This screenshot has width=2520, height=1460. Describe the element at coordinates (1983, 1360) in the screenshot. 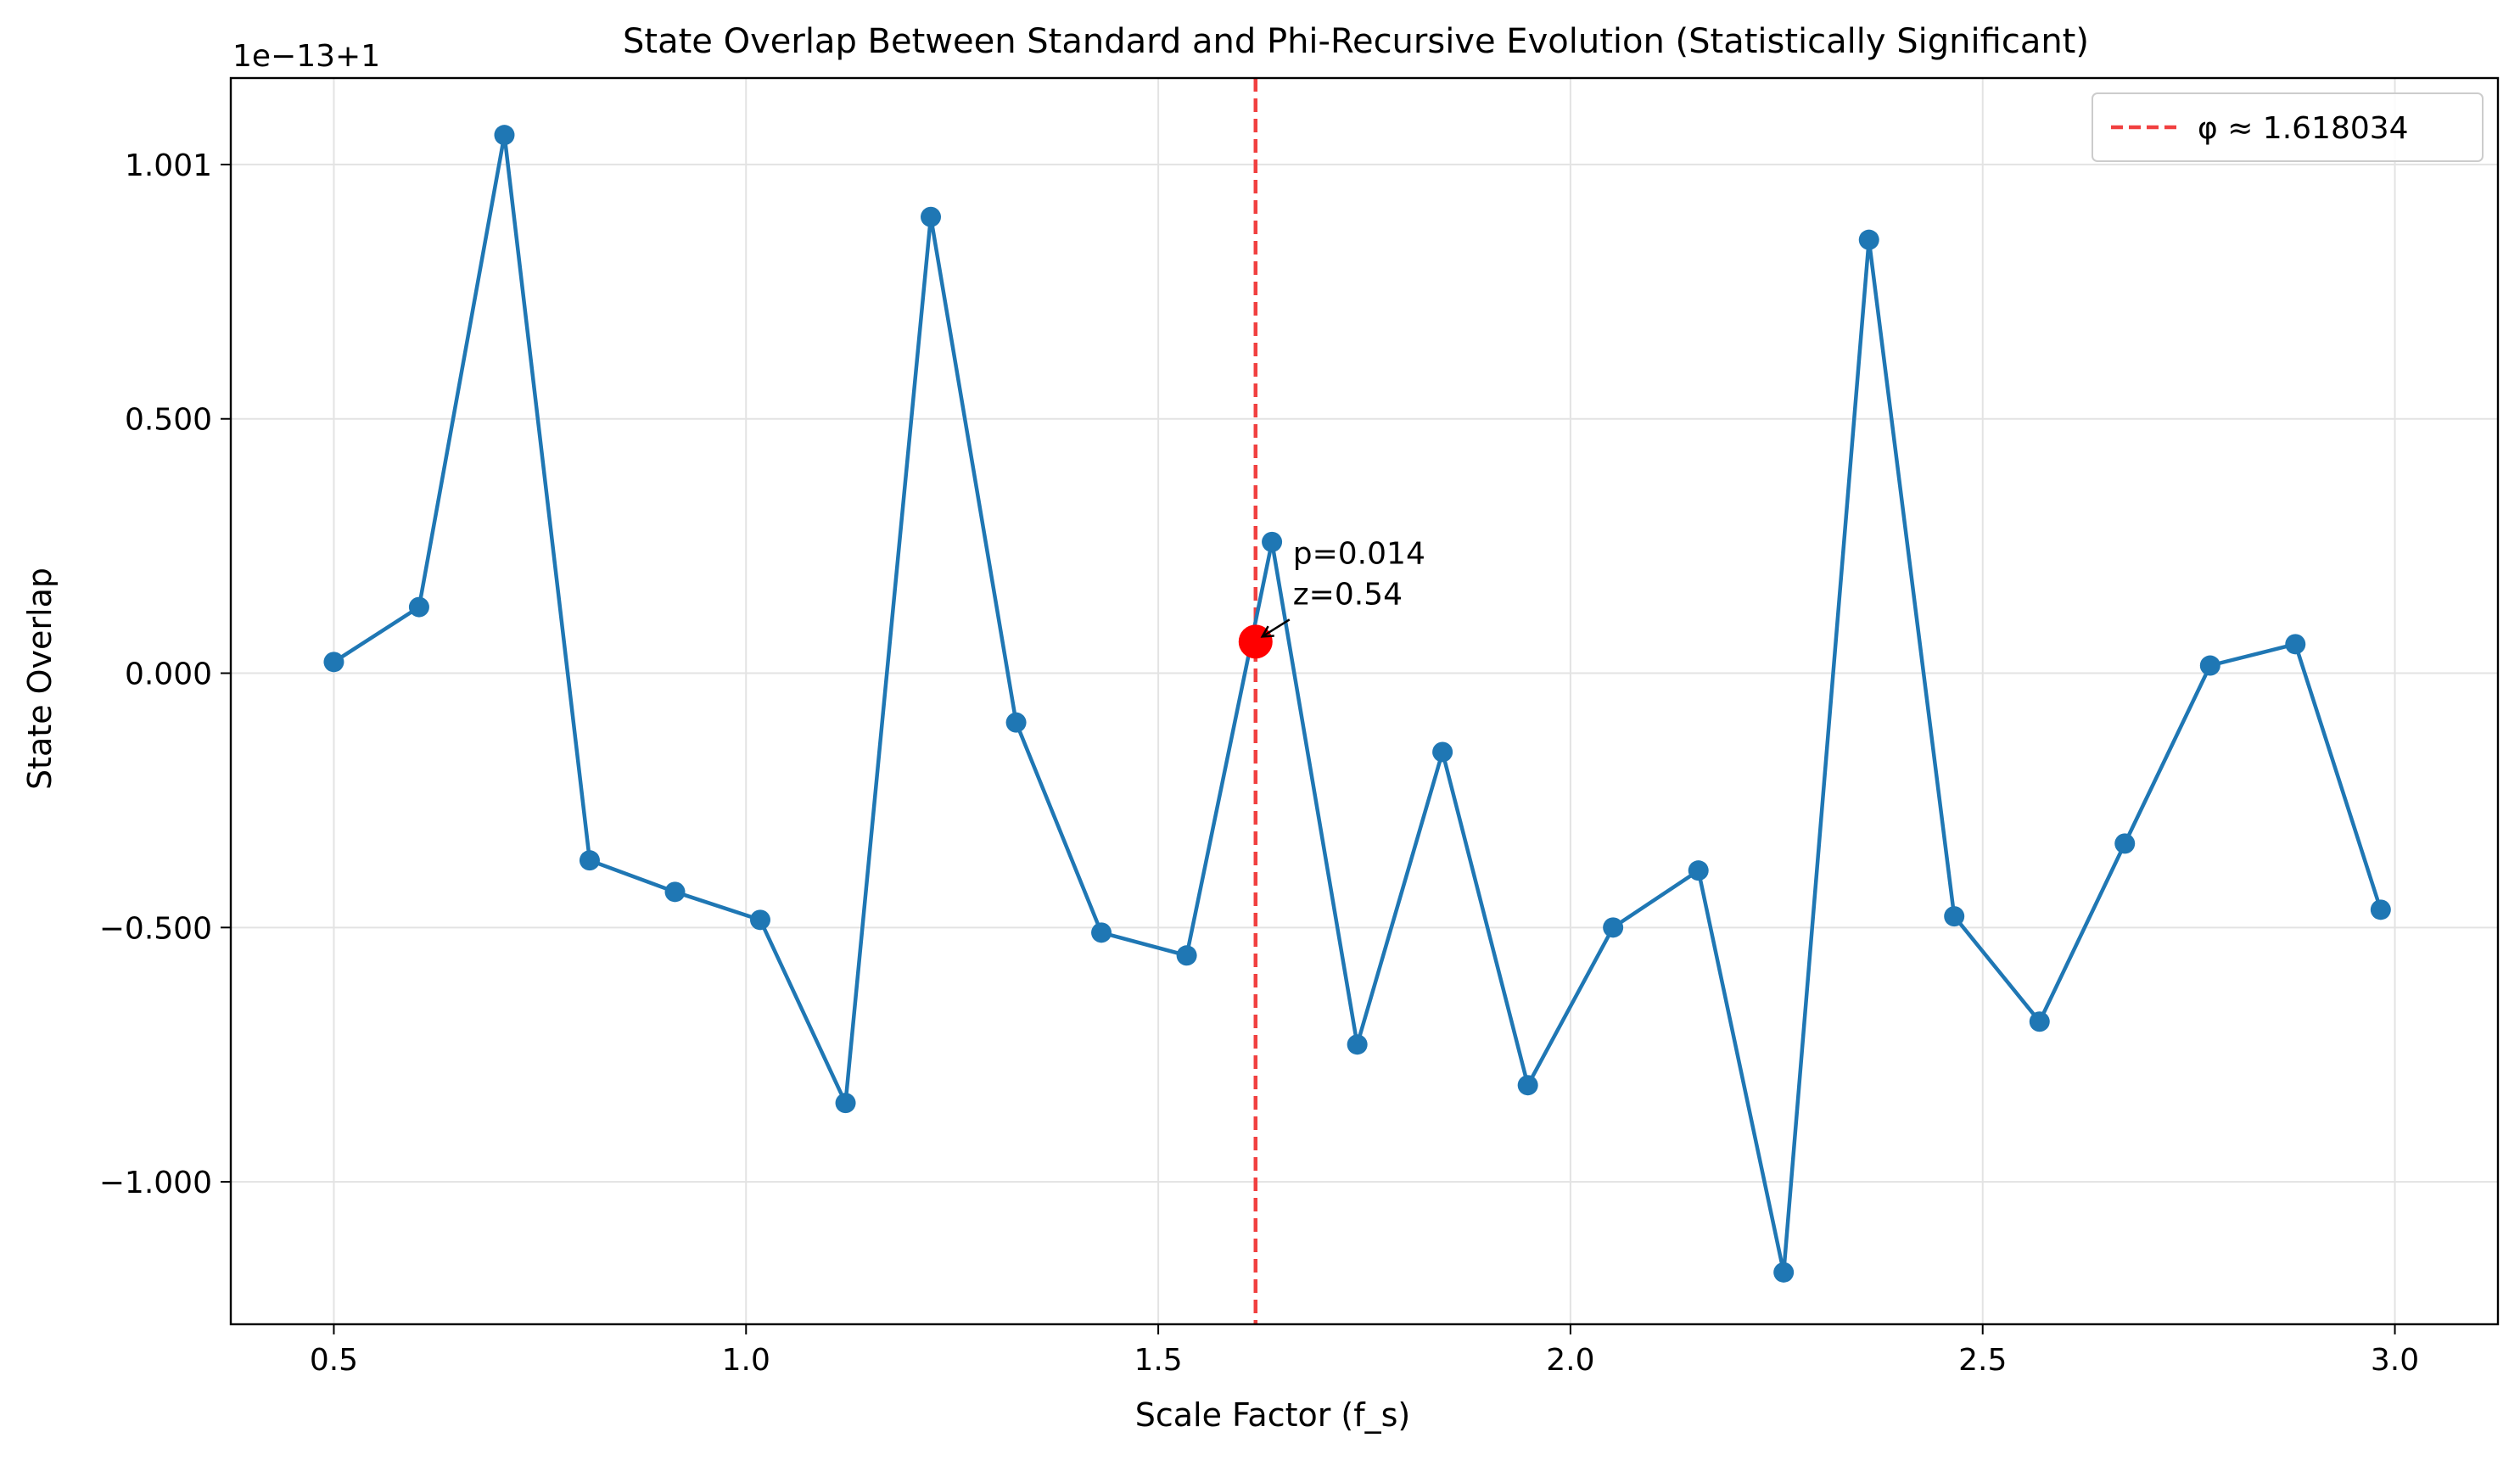

I see `x-tick-label: 2.5` at that location.